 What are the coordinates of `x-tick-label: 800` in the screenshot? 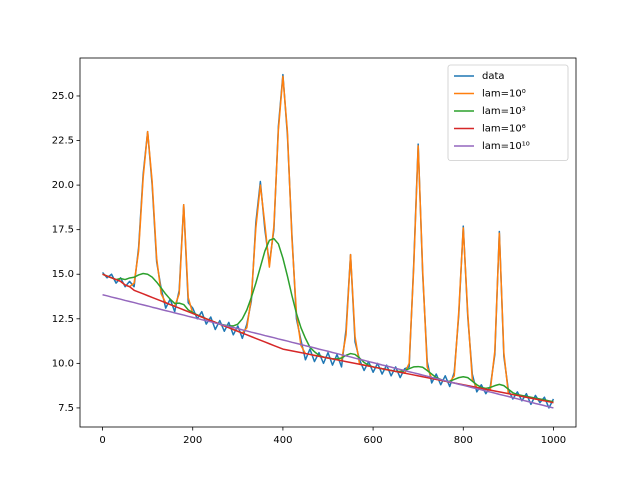 It's located at (463, 440).